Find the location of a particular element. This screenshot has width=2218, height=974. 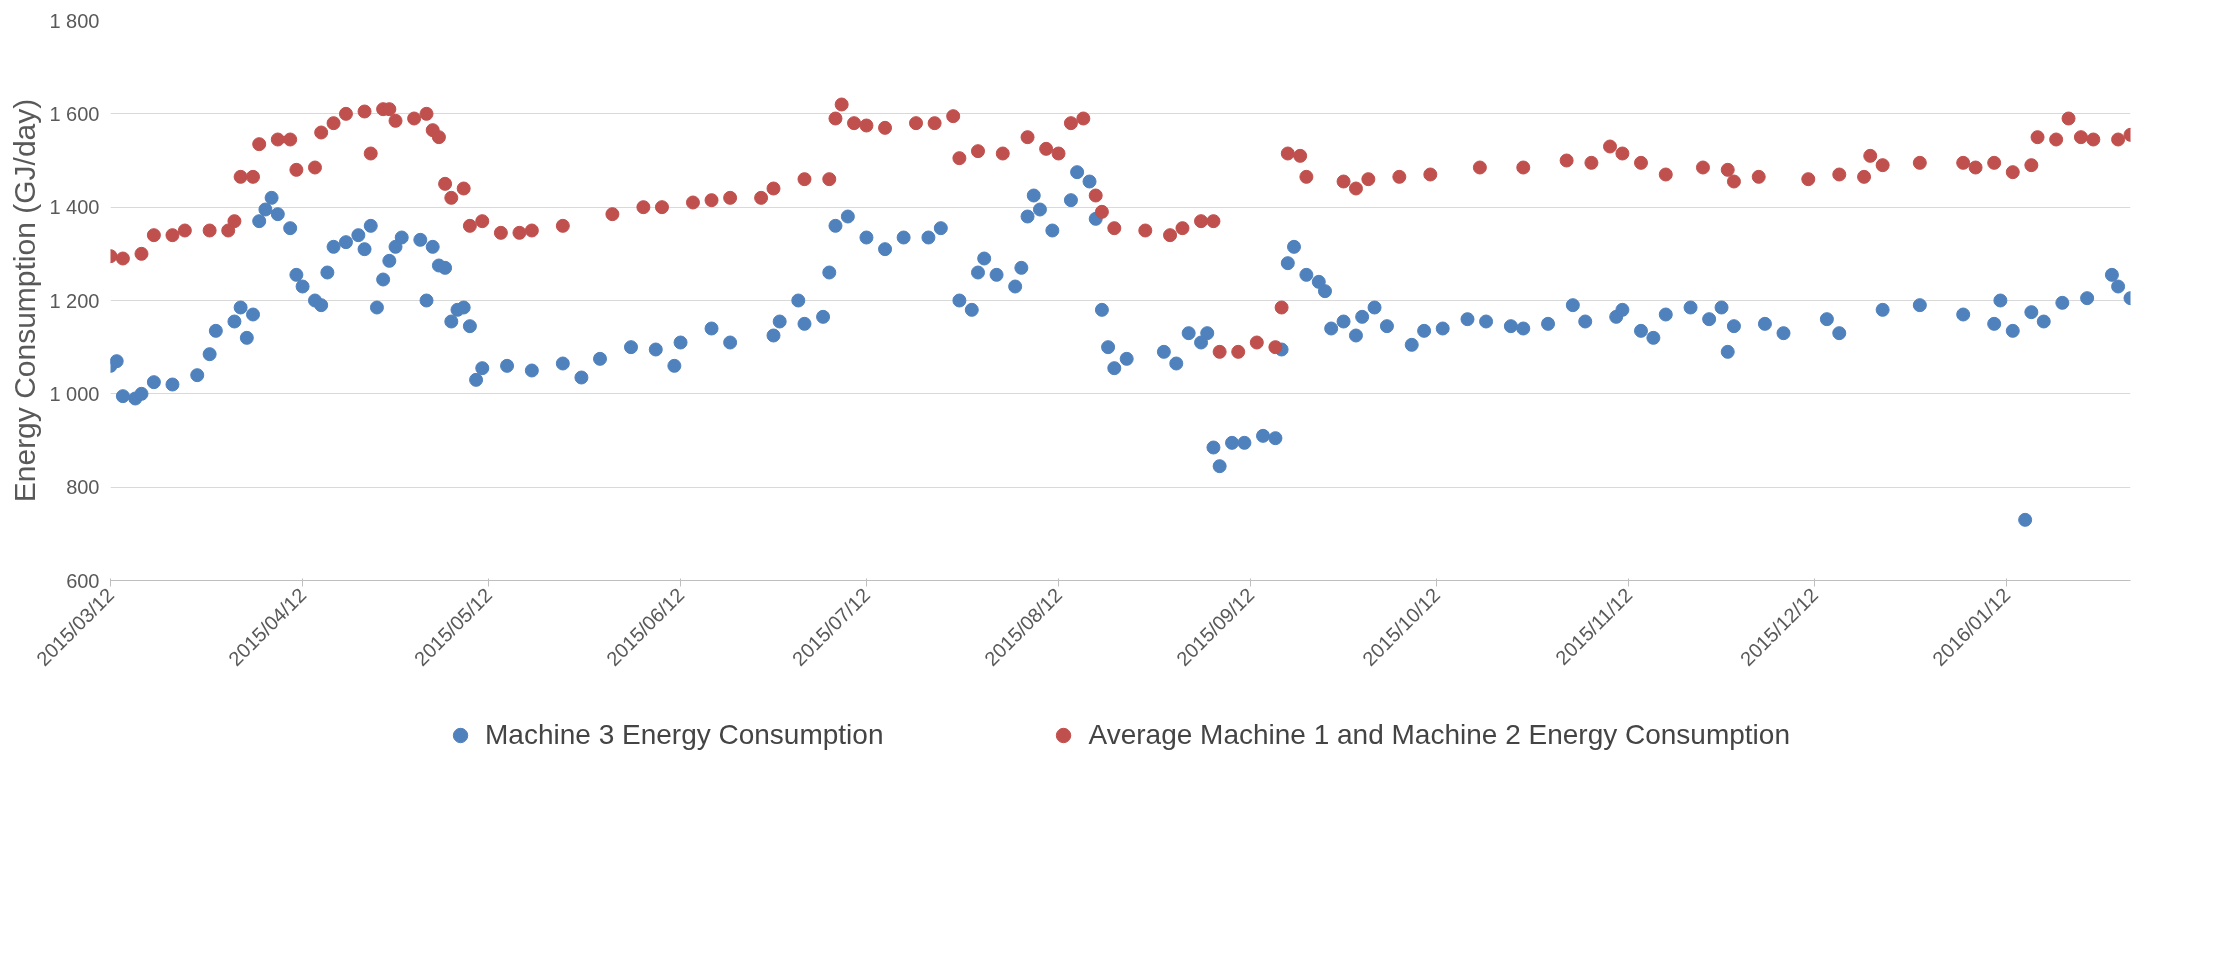

y-tick-label: 1 000 is located at coordinates (74, 393).